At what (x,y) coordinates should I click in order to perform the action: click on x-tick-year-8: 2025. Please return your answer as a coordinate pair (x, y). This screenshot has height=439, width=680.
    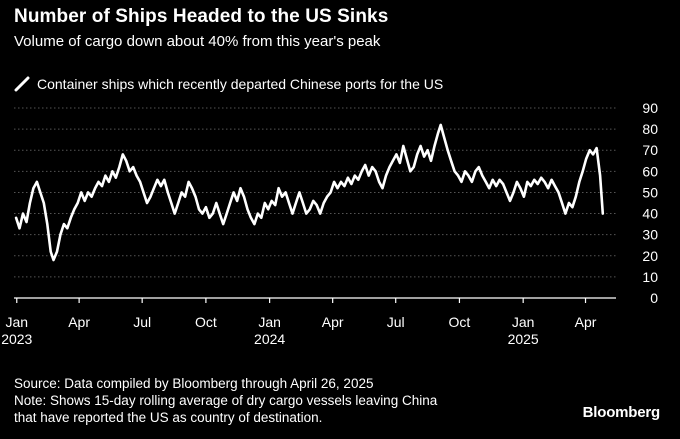
    Looking at the image, I should click on (523, 339).